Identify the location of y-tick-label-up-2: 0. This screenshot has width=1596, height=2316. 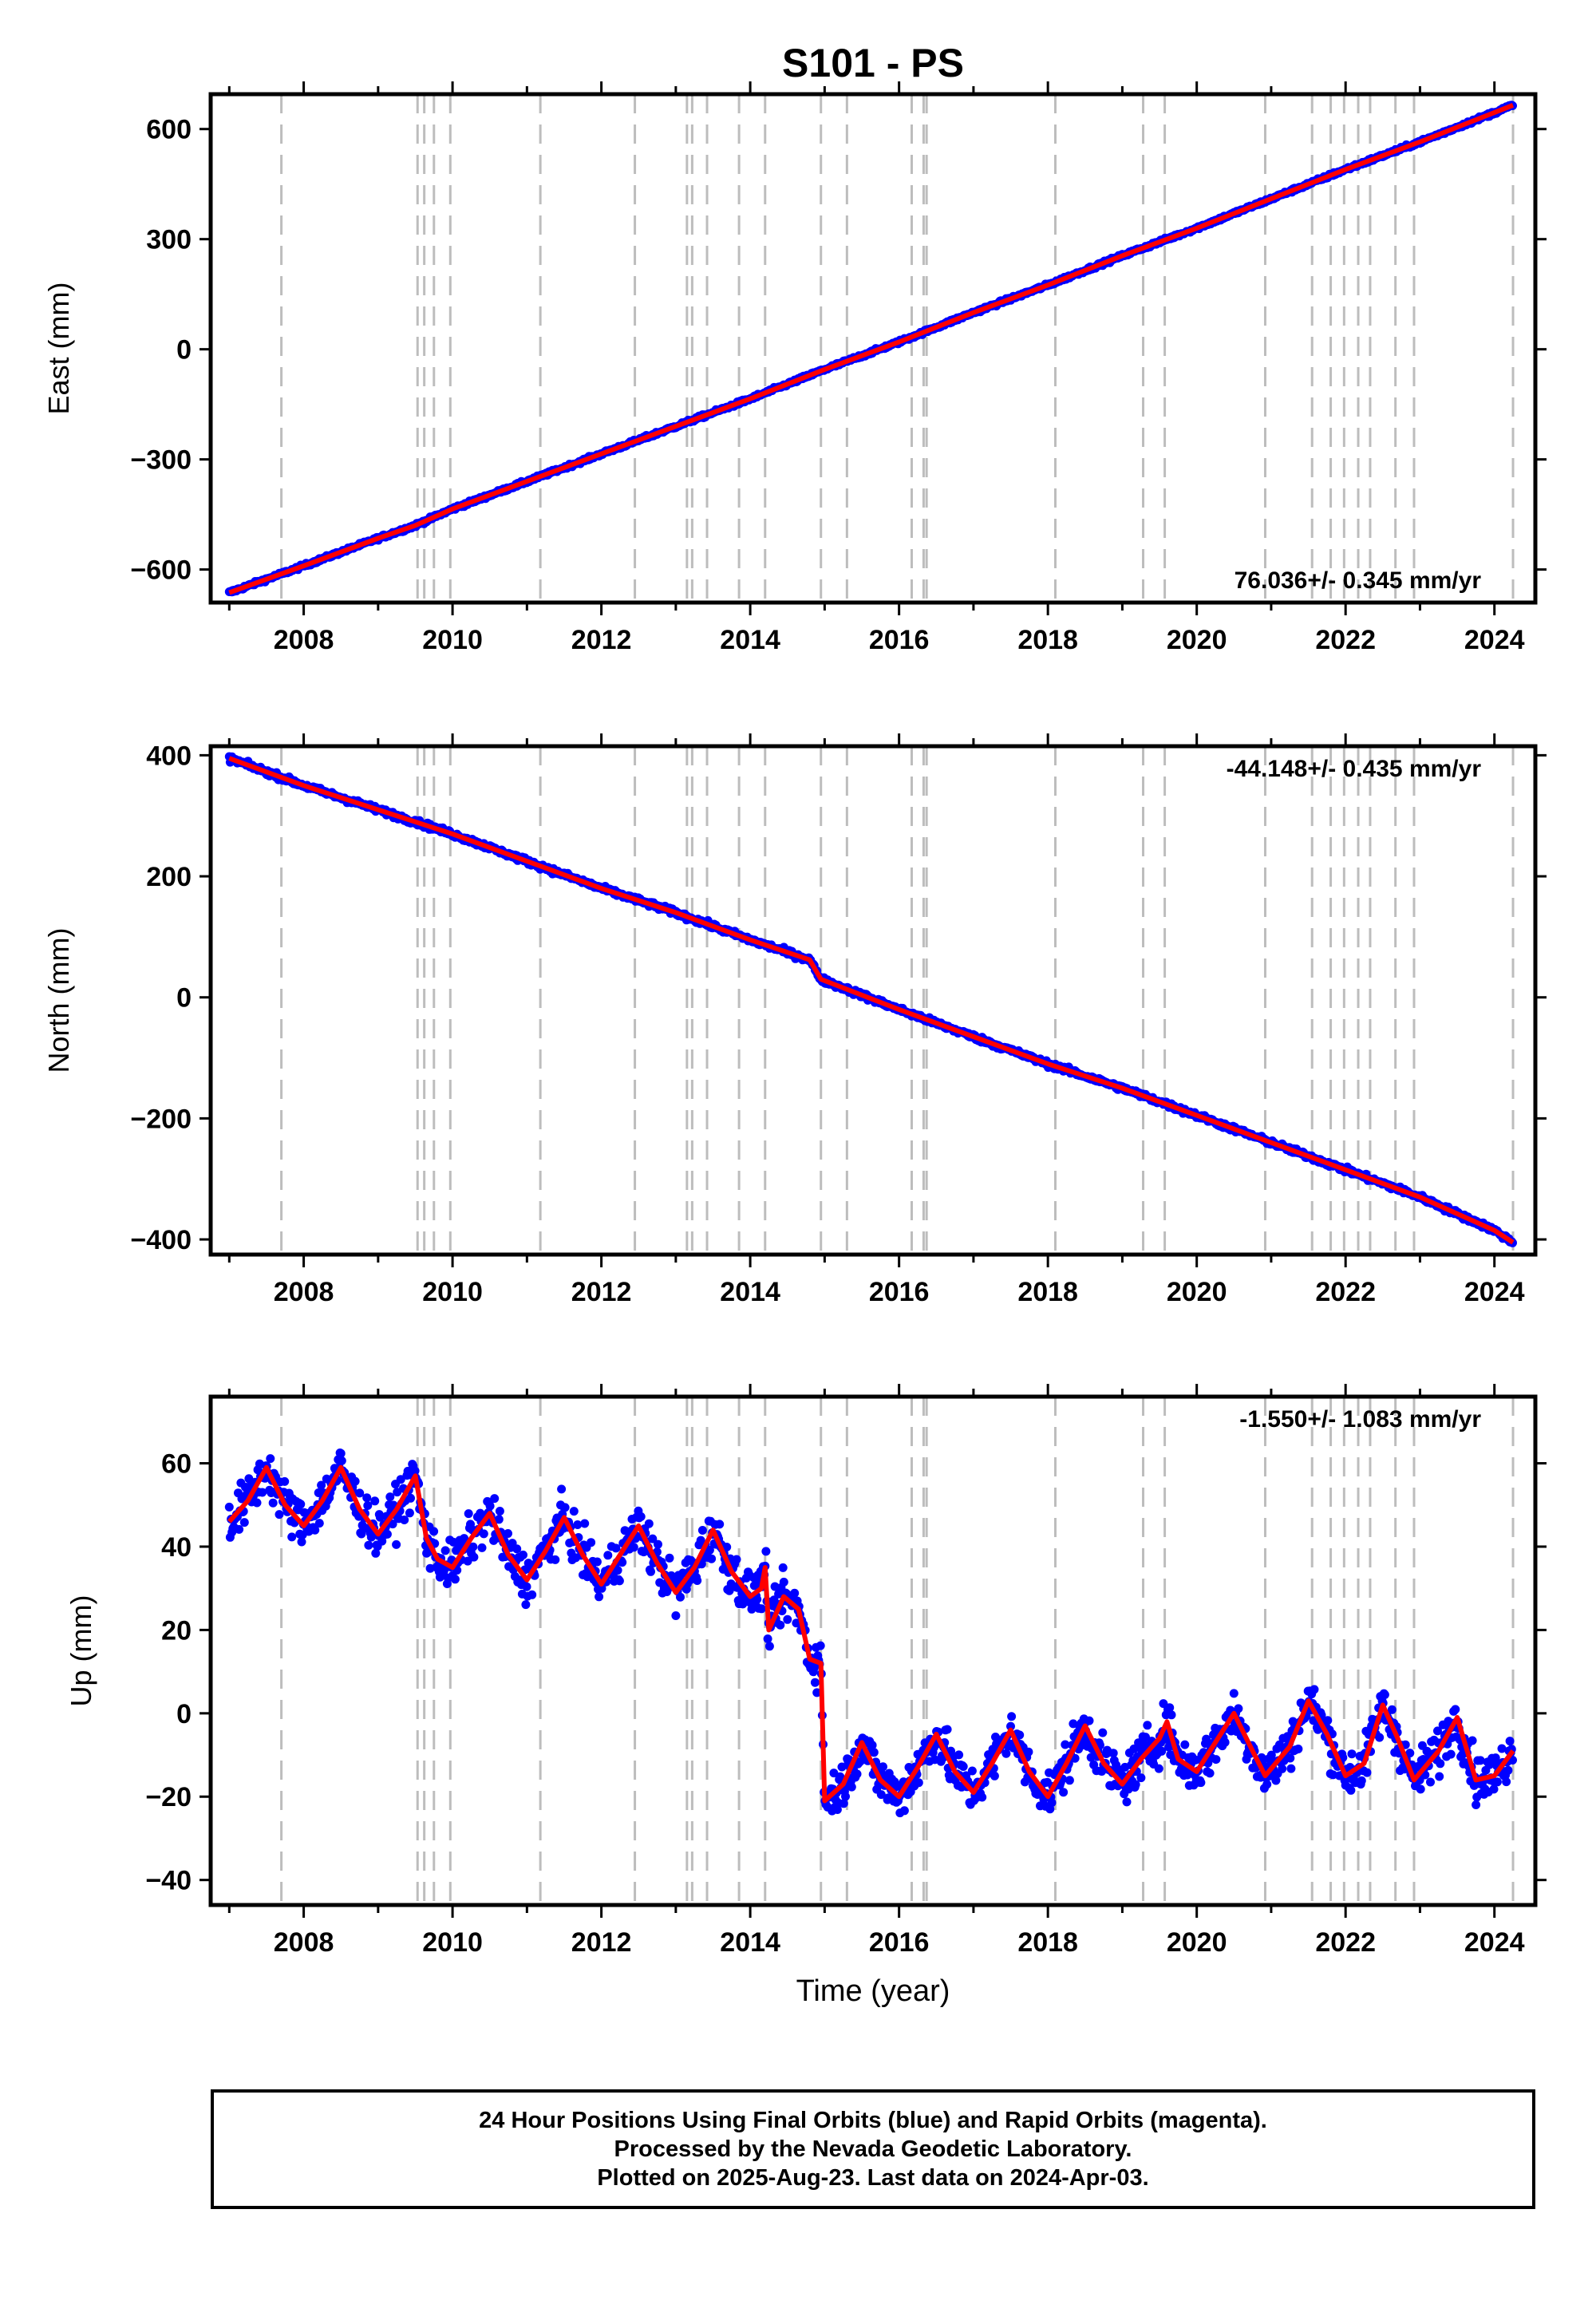
(184, 1714).